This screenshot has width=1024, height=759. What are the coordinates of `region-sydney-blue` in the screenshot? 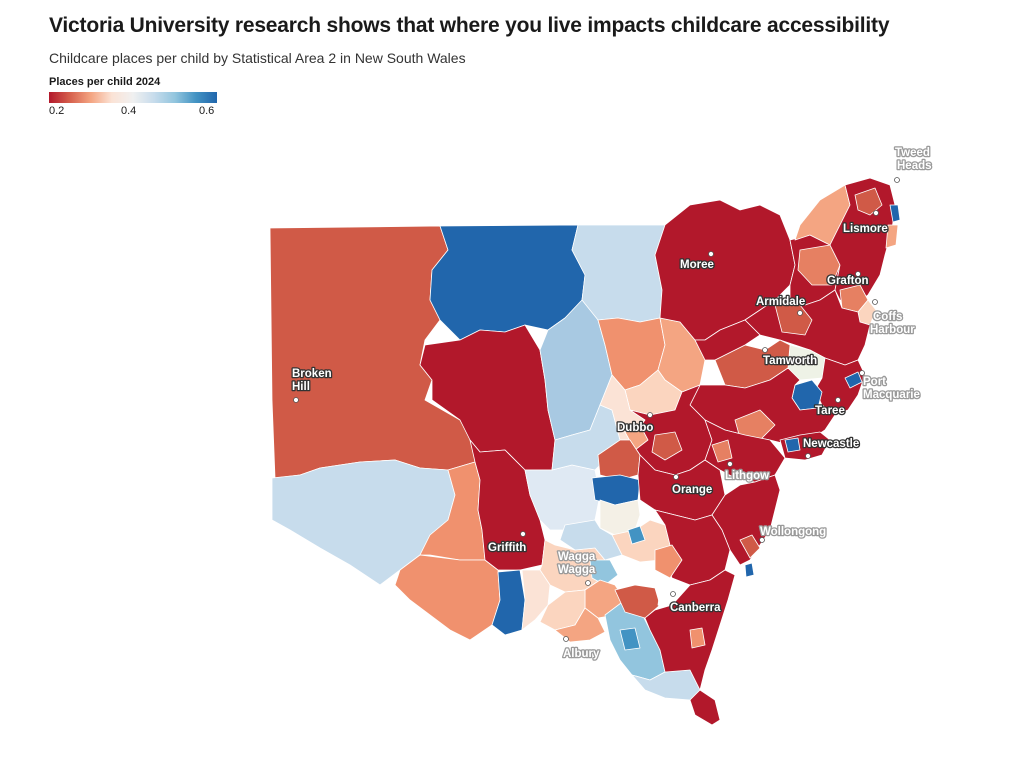 It's located at (749, 570).